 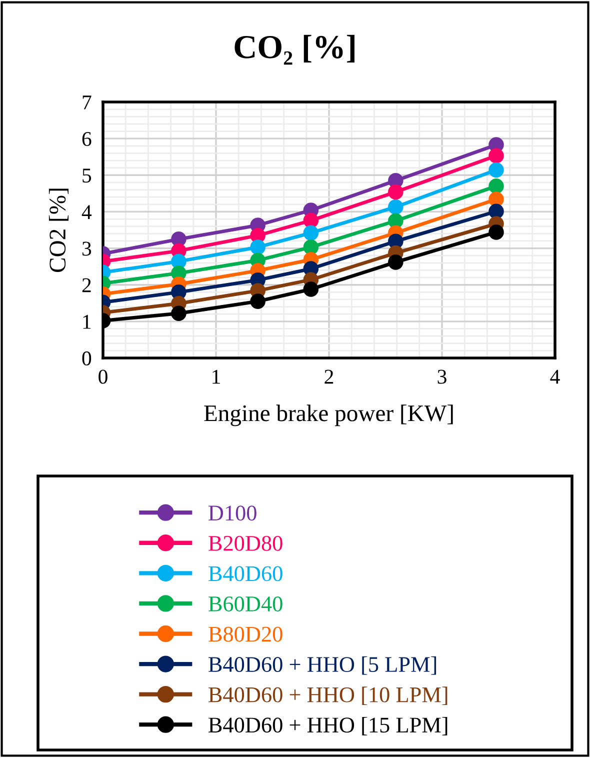 I want to click on x-tick-label: 2, so click(x=329, y=377).